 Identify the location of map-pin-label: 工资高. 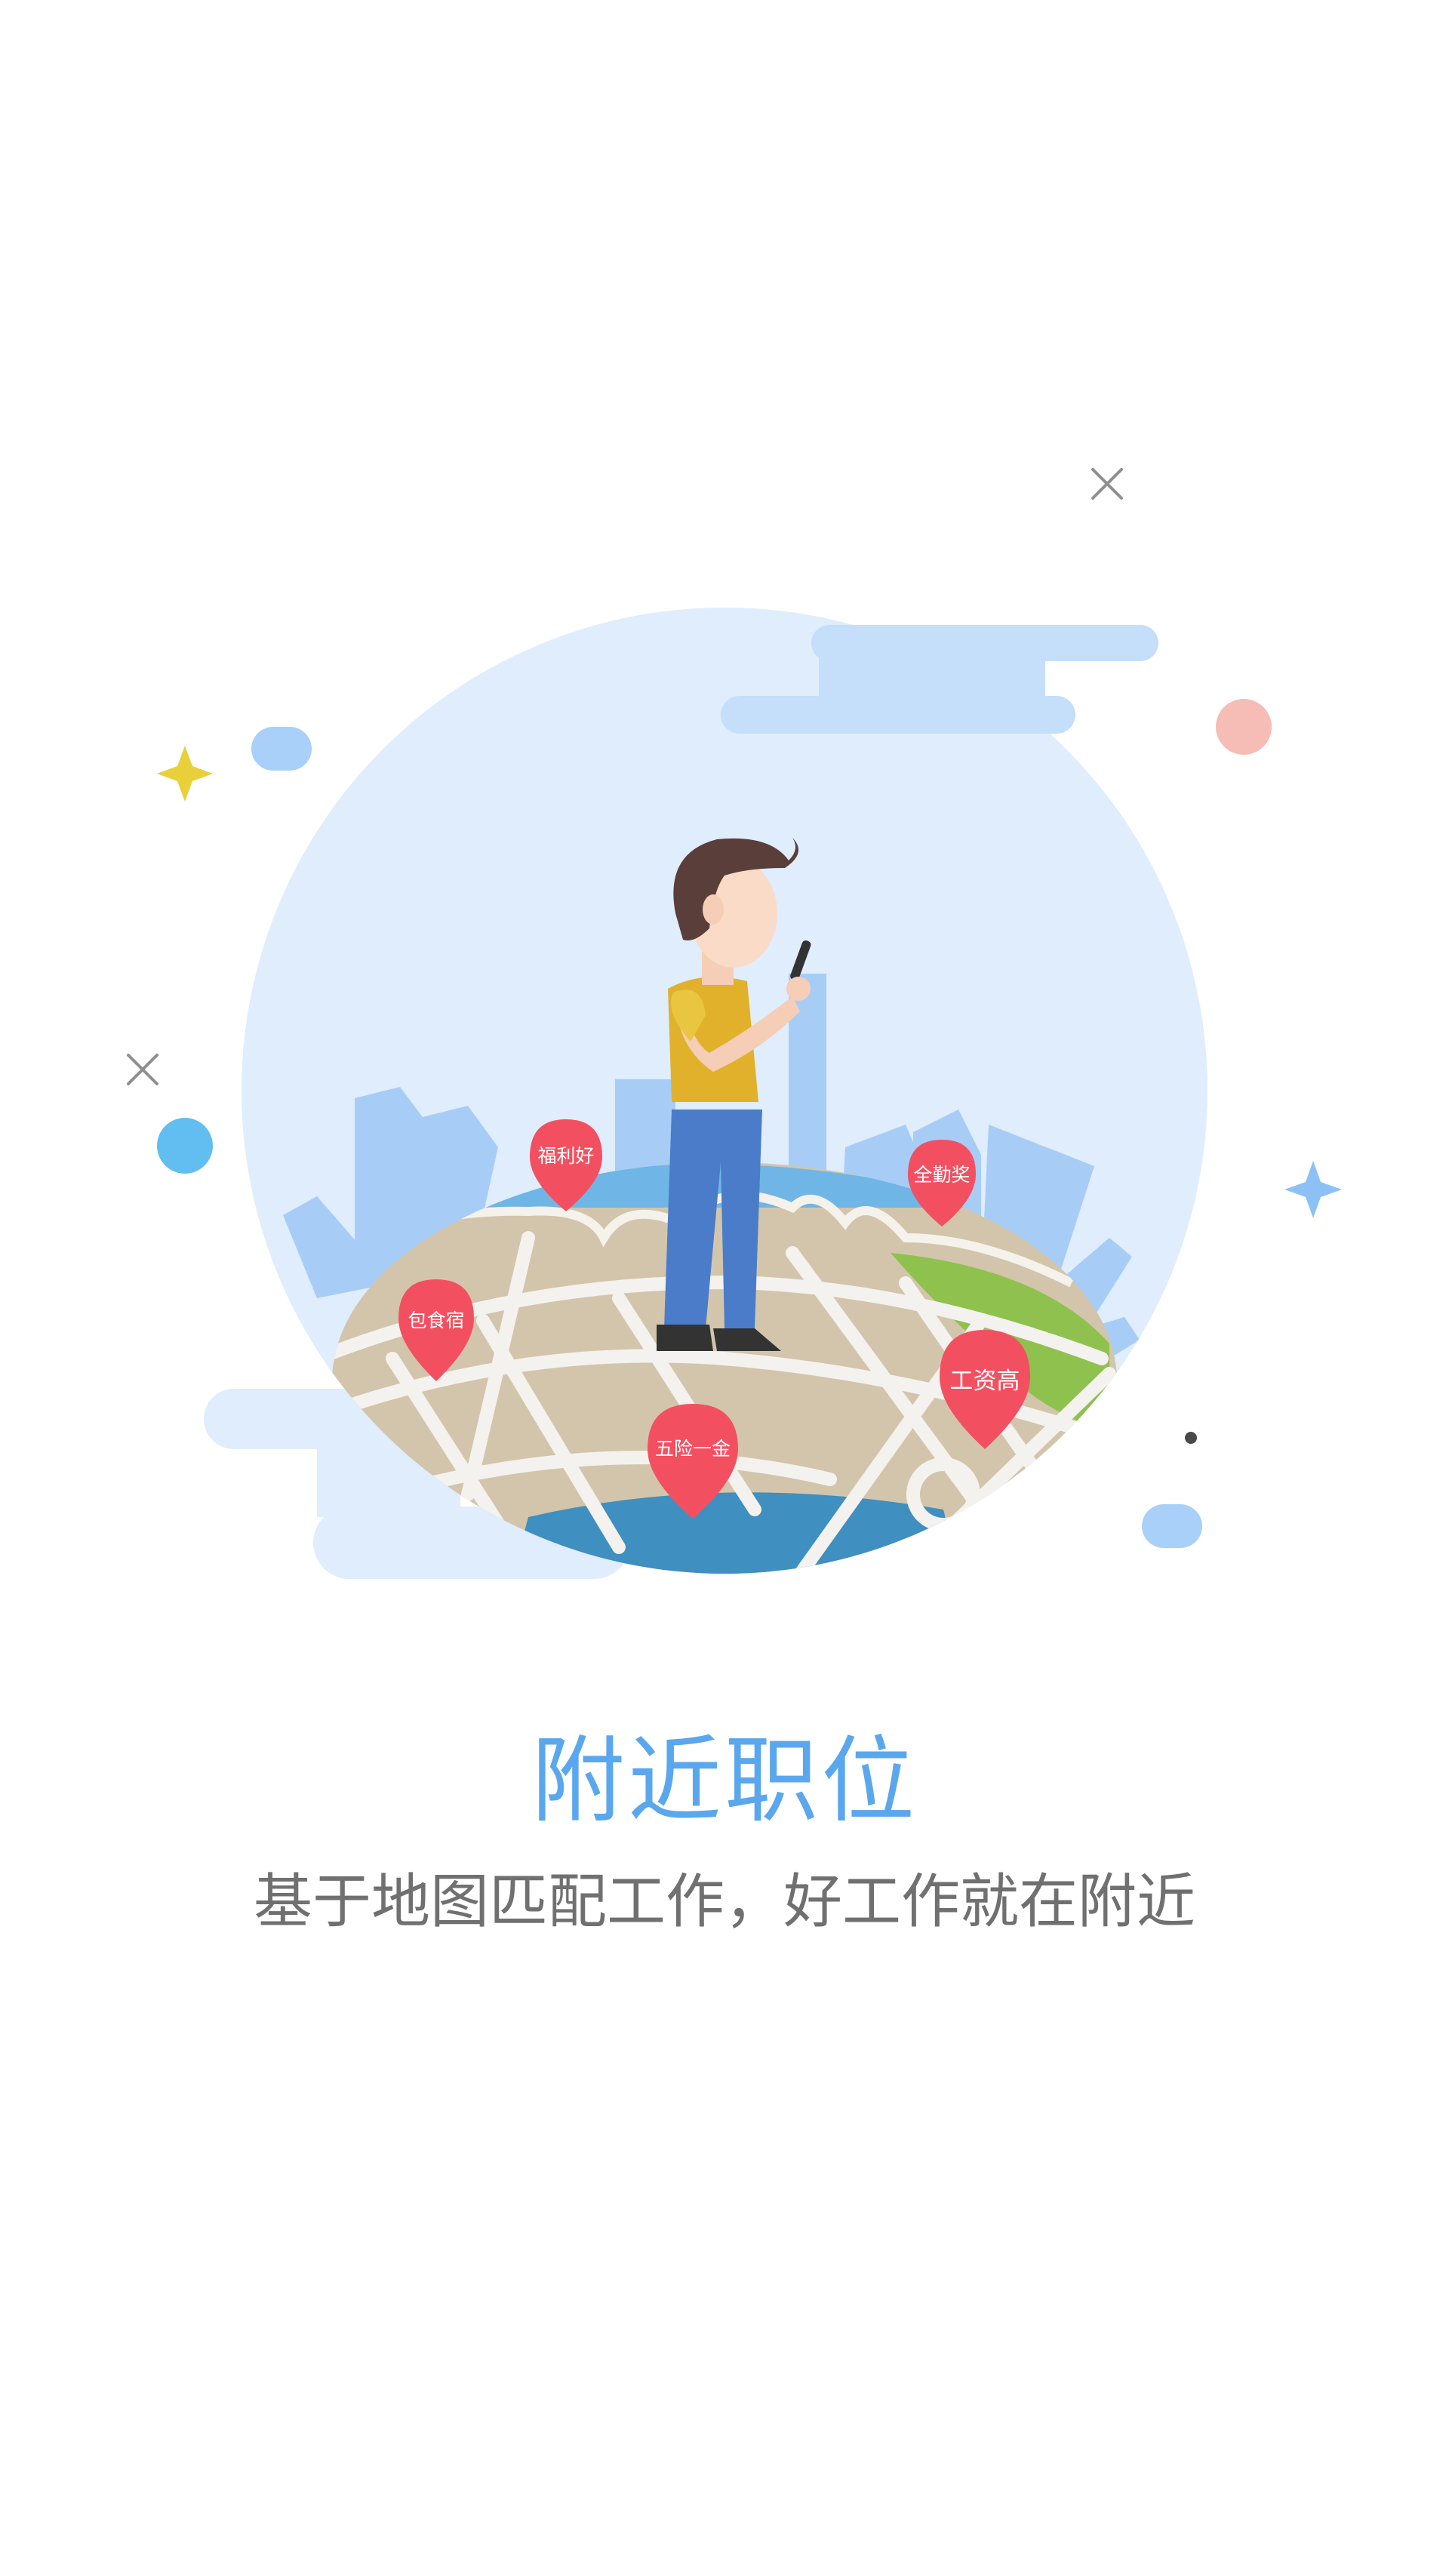
(985, 1381).